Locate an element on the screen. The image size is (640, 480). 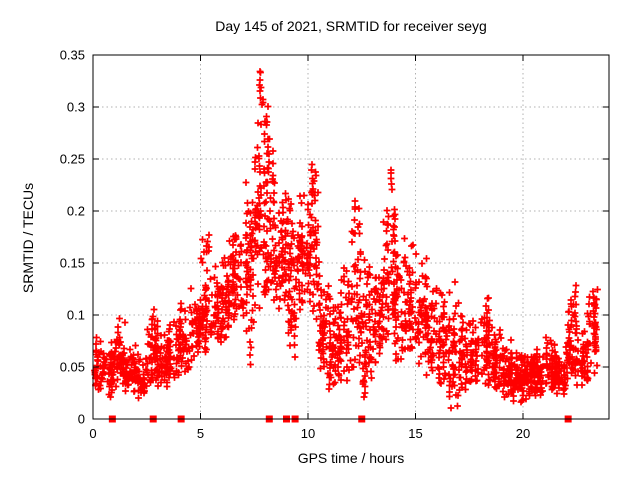
y-tick-label: 0.15 is located at coordinates (72, 263).